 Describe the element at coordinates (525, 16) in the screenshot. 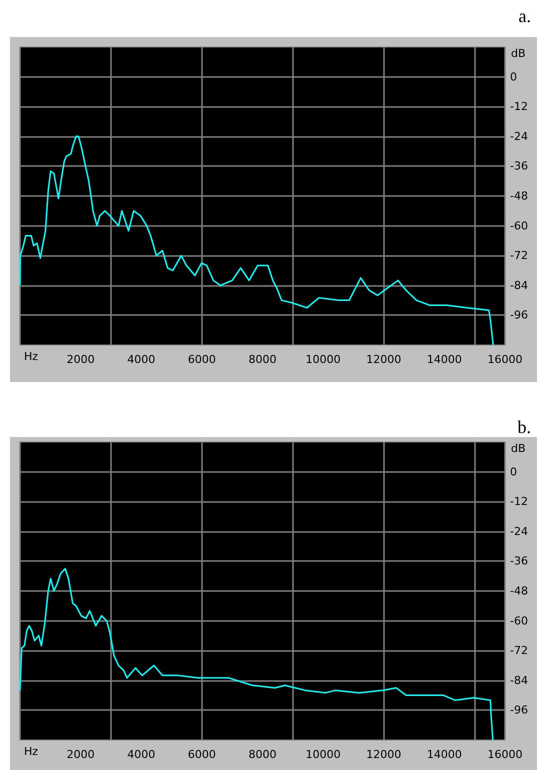

I see `chart-title: a.` at that location.